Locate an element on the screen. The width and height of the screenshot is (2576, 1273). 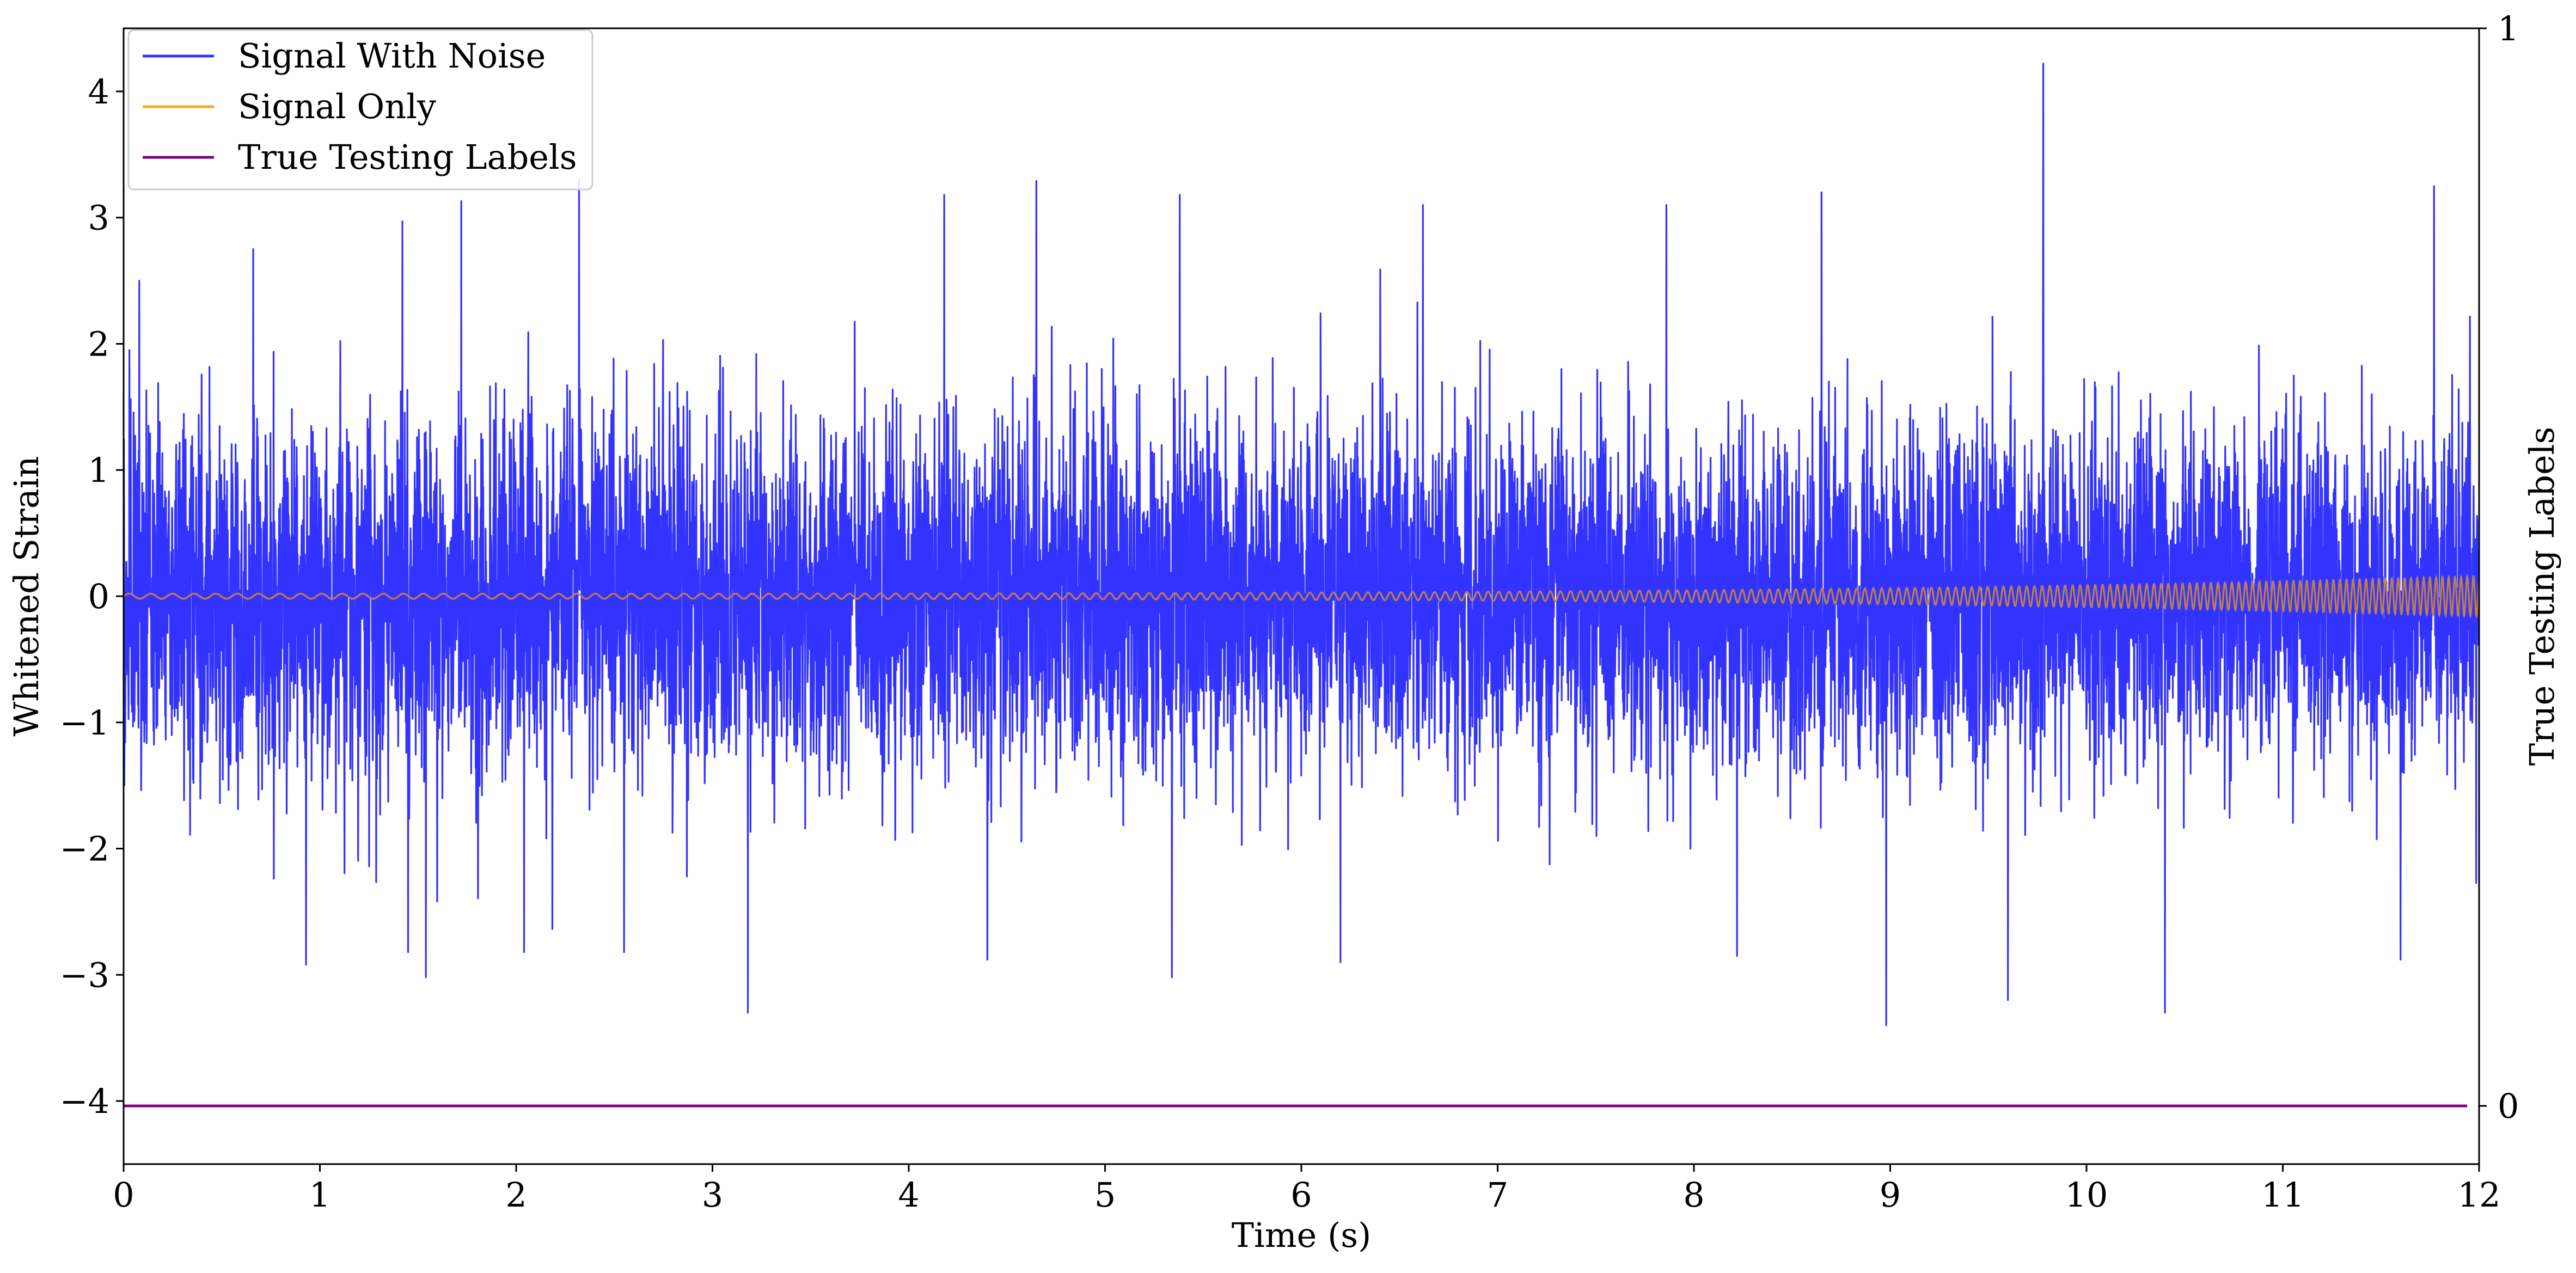
x-tick-label: 12 is located at coordinates (2479, 1195).